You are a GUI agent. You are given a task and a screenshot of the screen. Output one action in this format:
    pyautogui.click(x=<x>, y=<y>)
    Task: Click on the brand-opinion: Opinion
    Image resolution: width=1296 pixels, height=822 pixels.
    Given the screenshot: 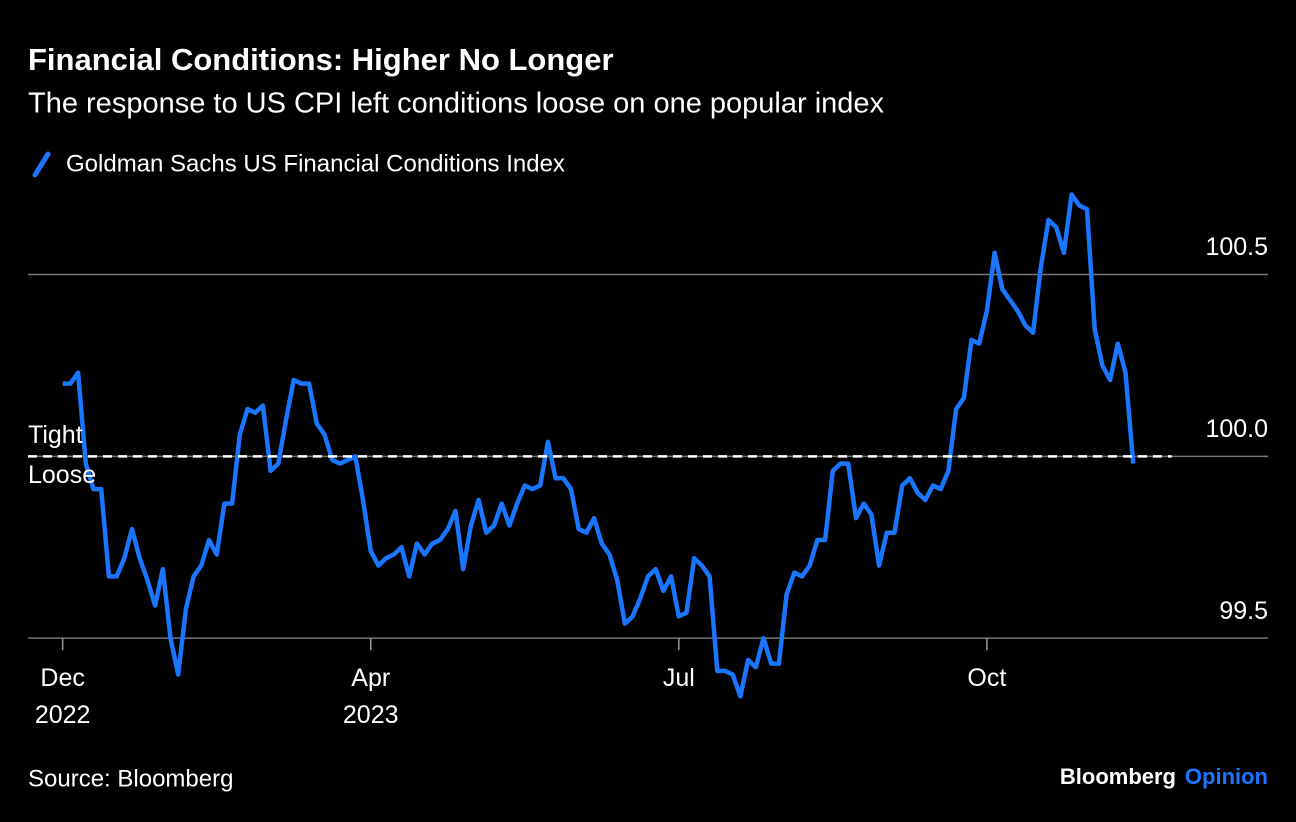 What is the action you would take?
    pyautogui.click(x=1226, y=776)
    